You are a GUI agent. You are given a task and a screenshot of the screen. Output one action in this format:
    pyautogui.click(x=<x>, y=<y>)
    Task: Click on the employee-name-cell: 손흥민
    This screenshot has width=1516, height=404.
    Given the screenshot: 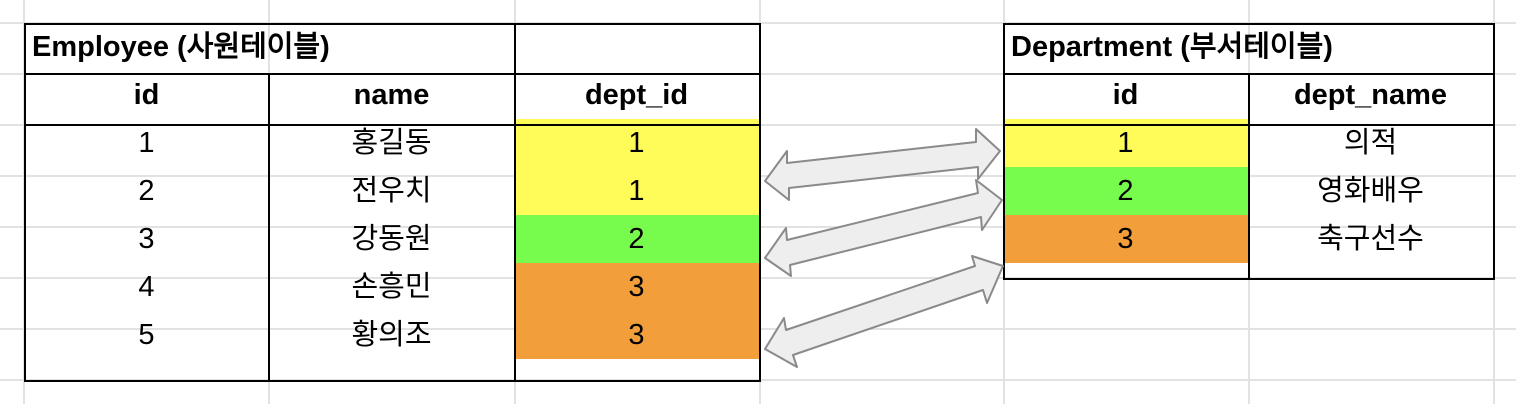 What is the action you would take?
    pyautogui.click(x=391, y=286)
    